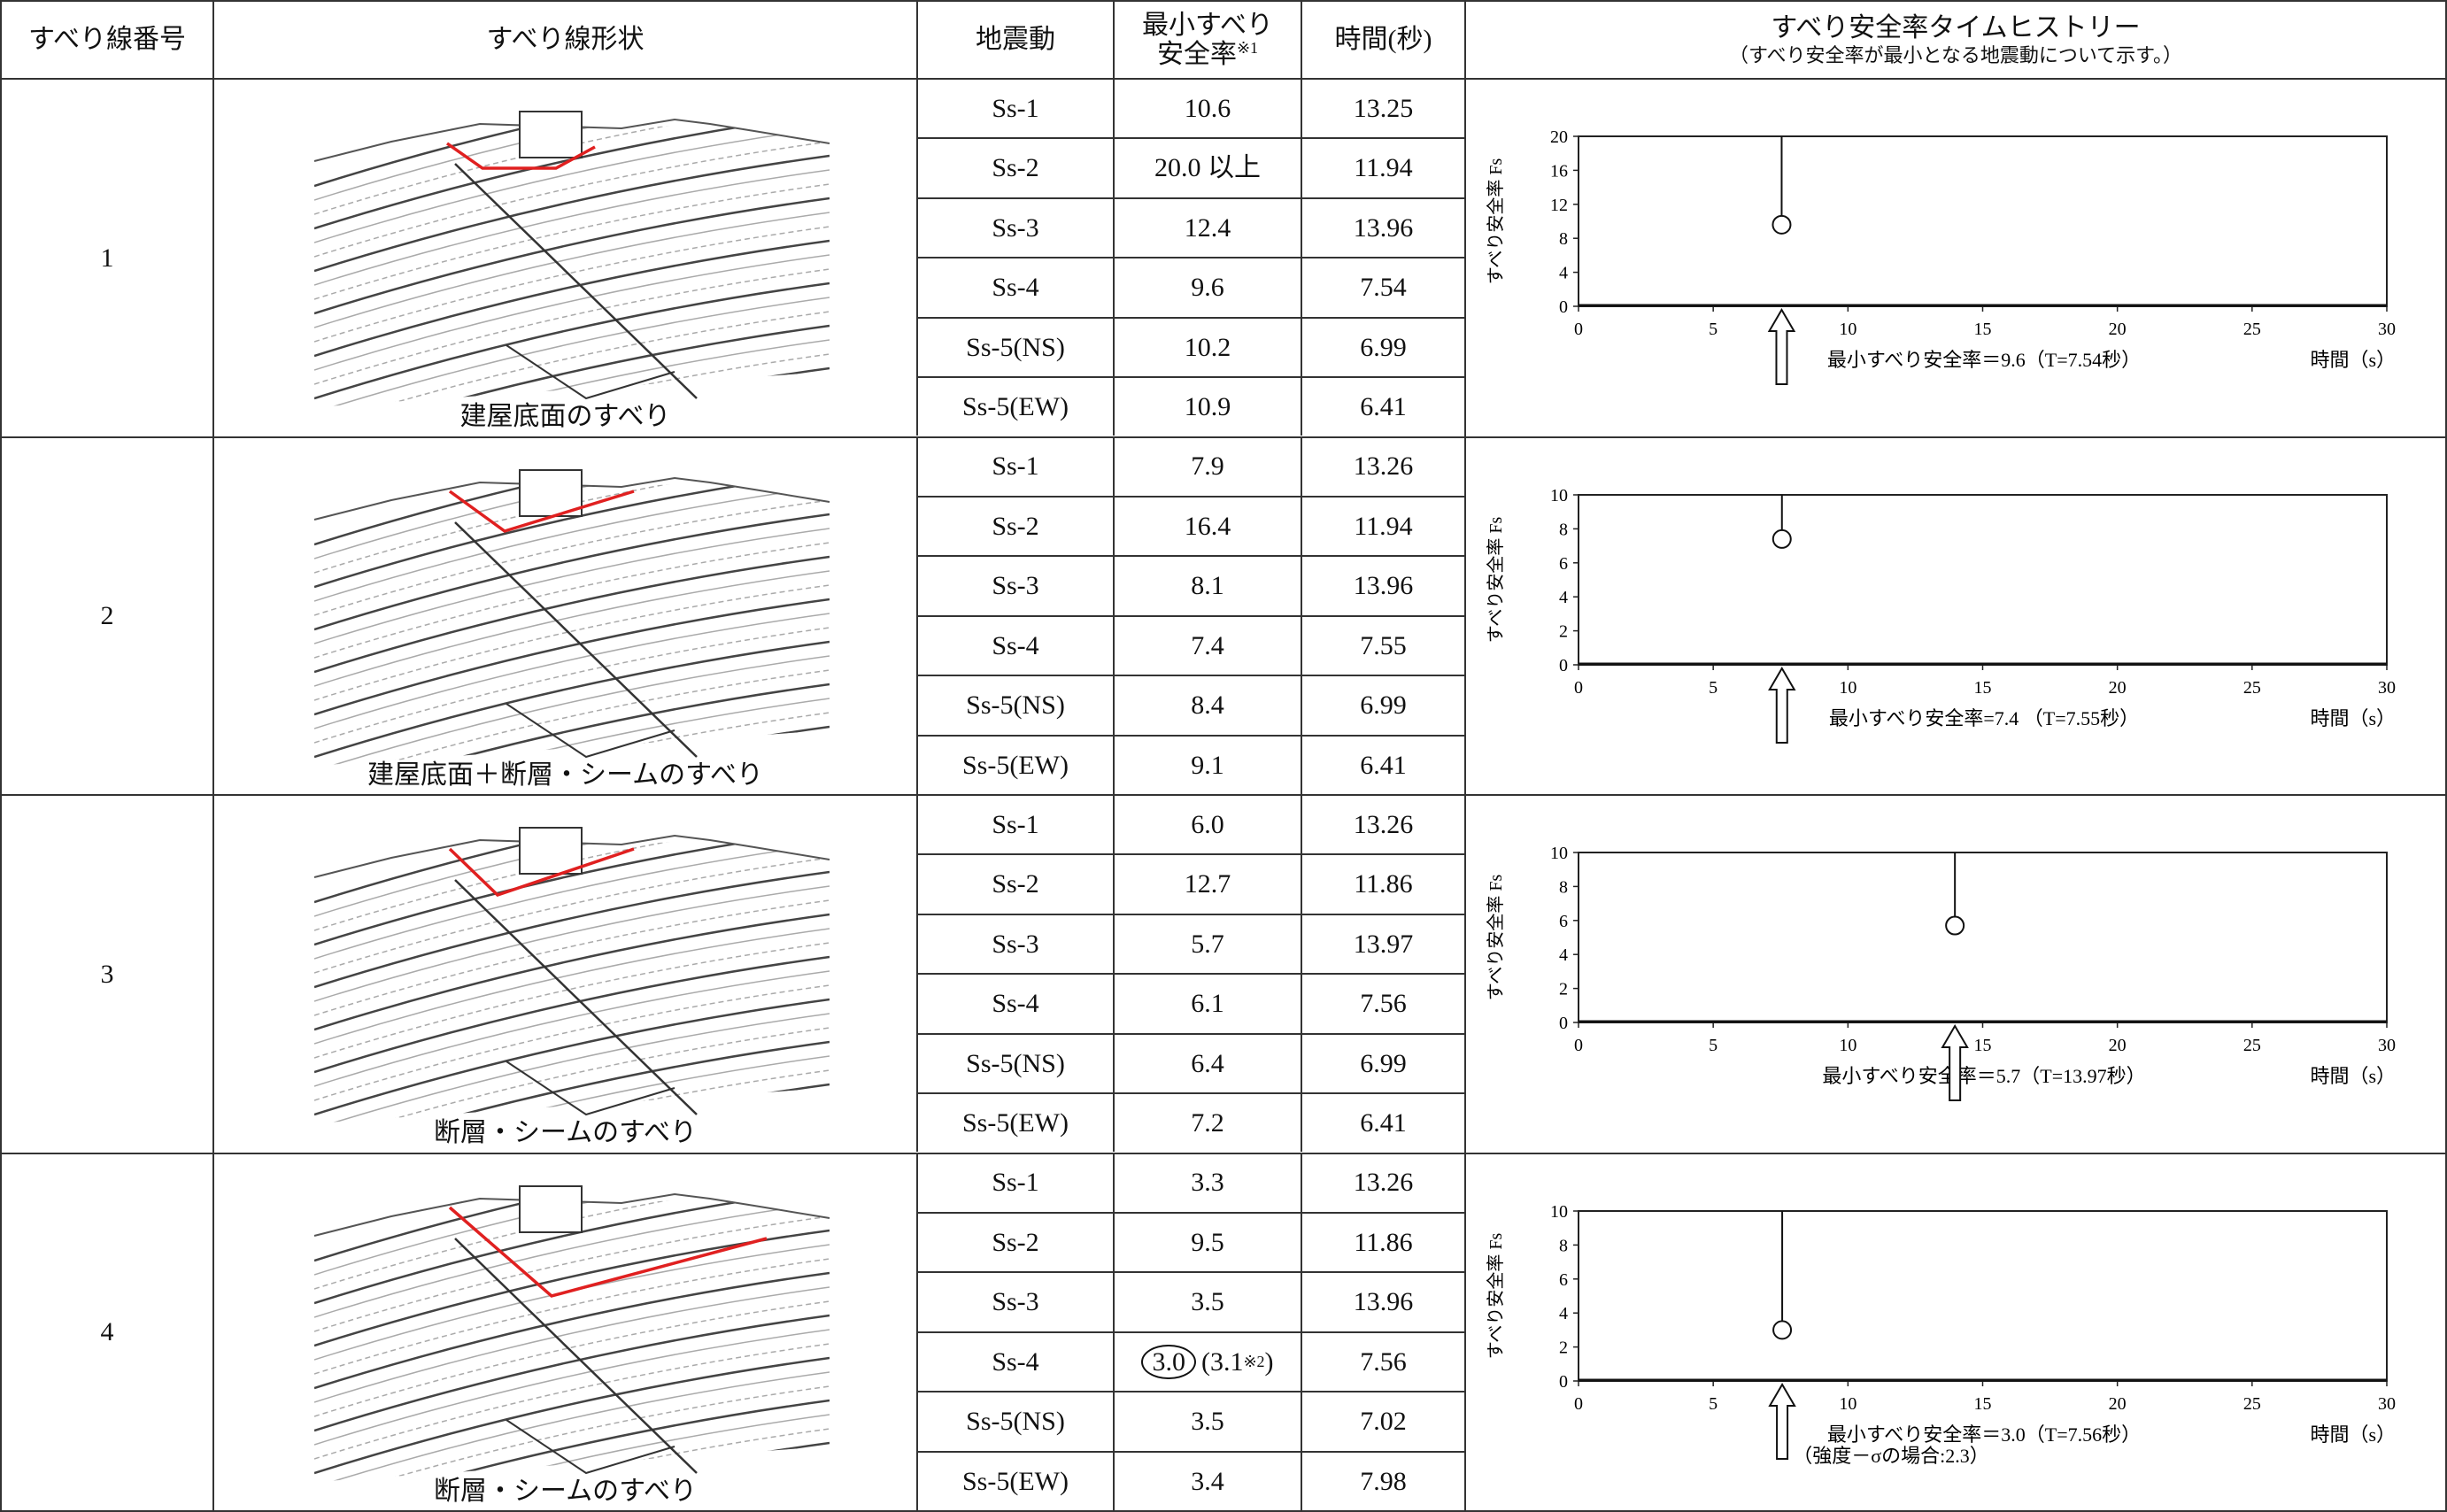 This screenshot has height=1512, width=2447. I want to click on fs-cell: 3.5, so click(1207, 1301).